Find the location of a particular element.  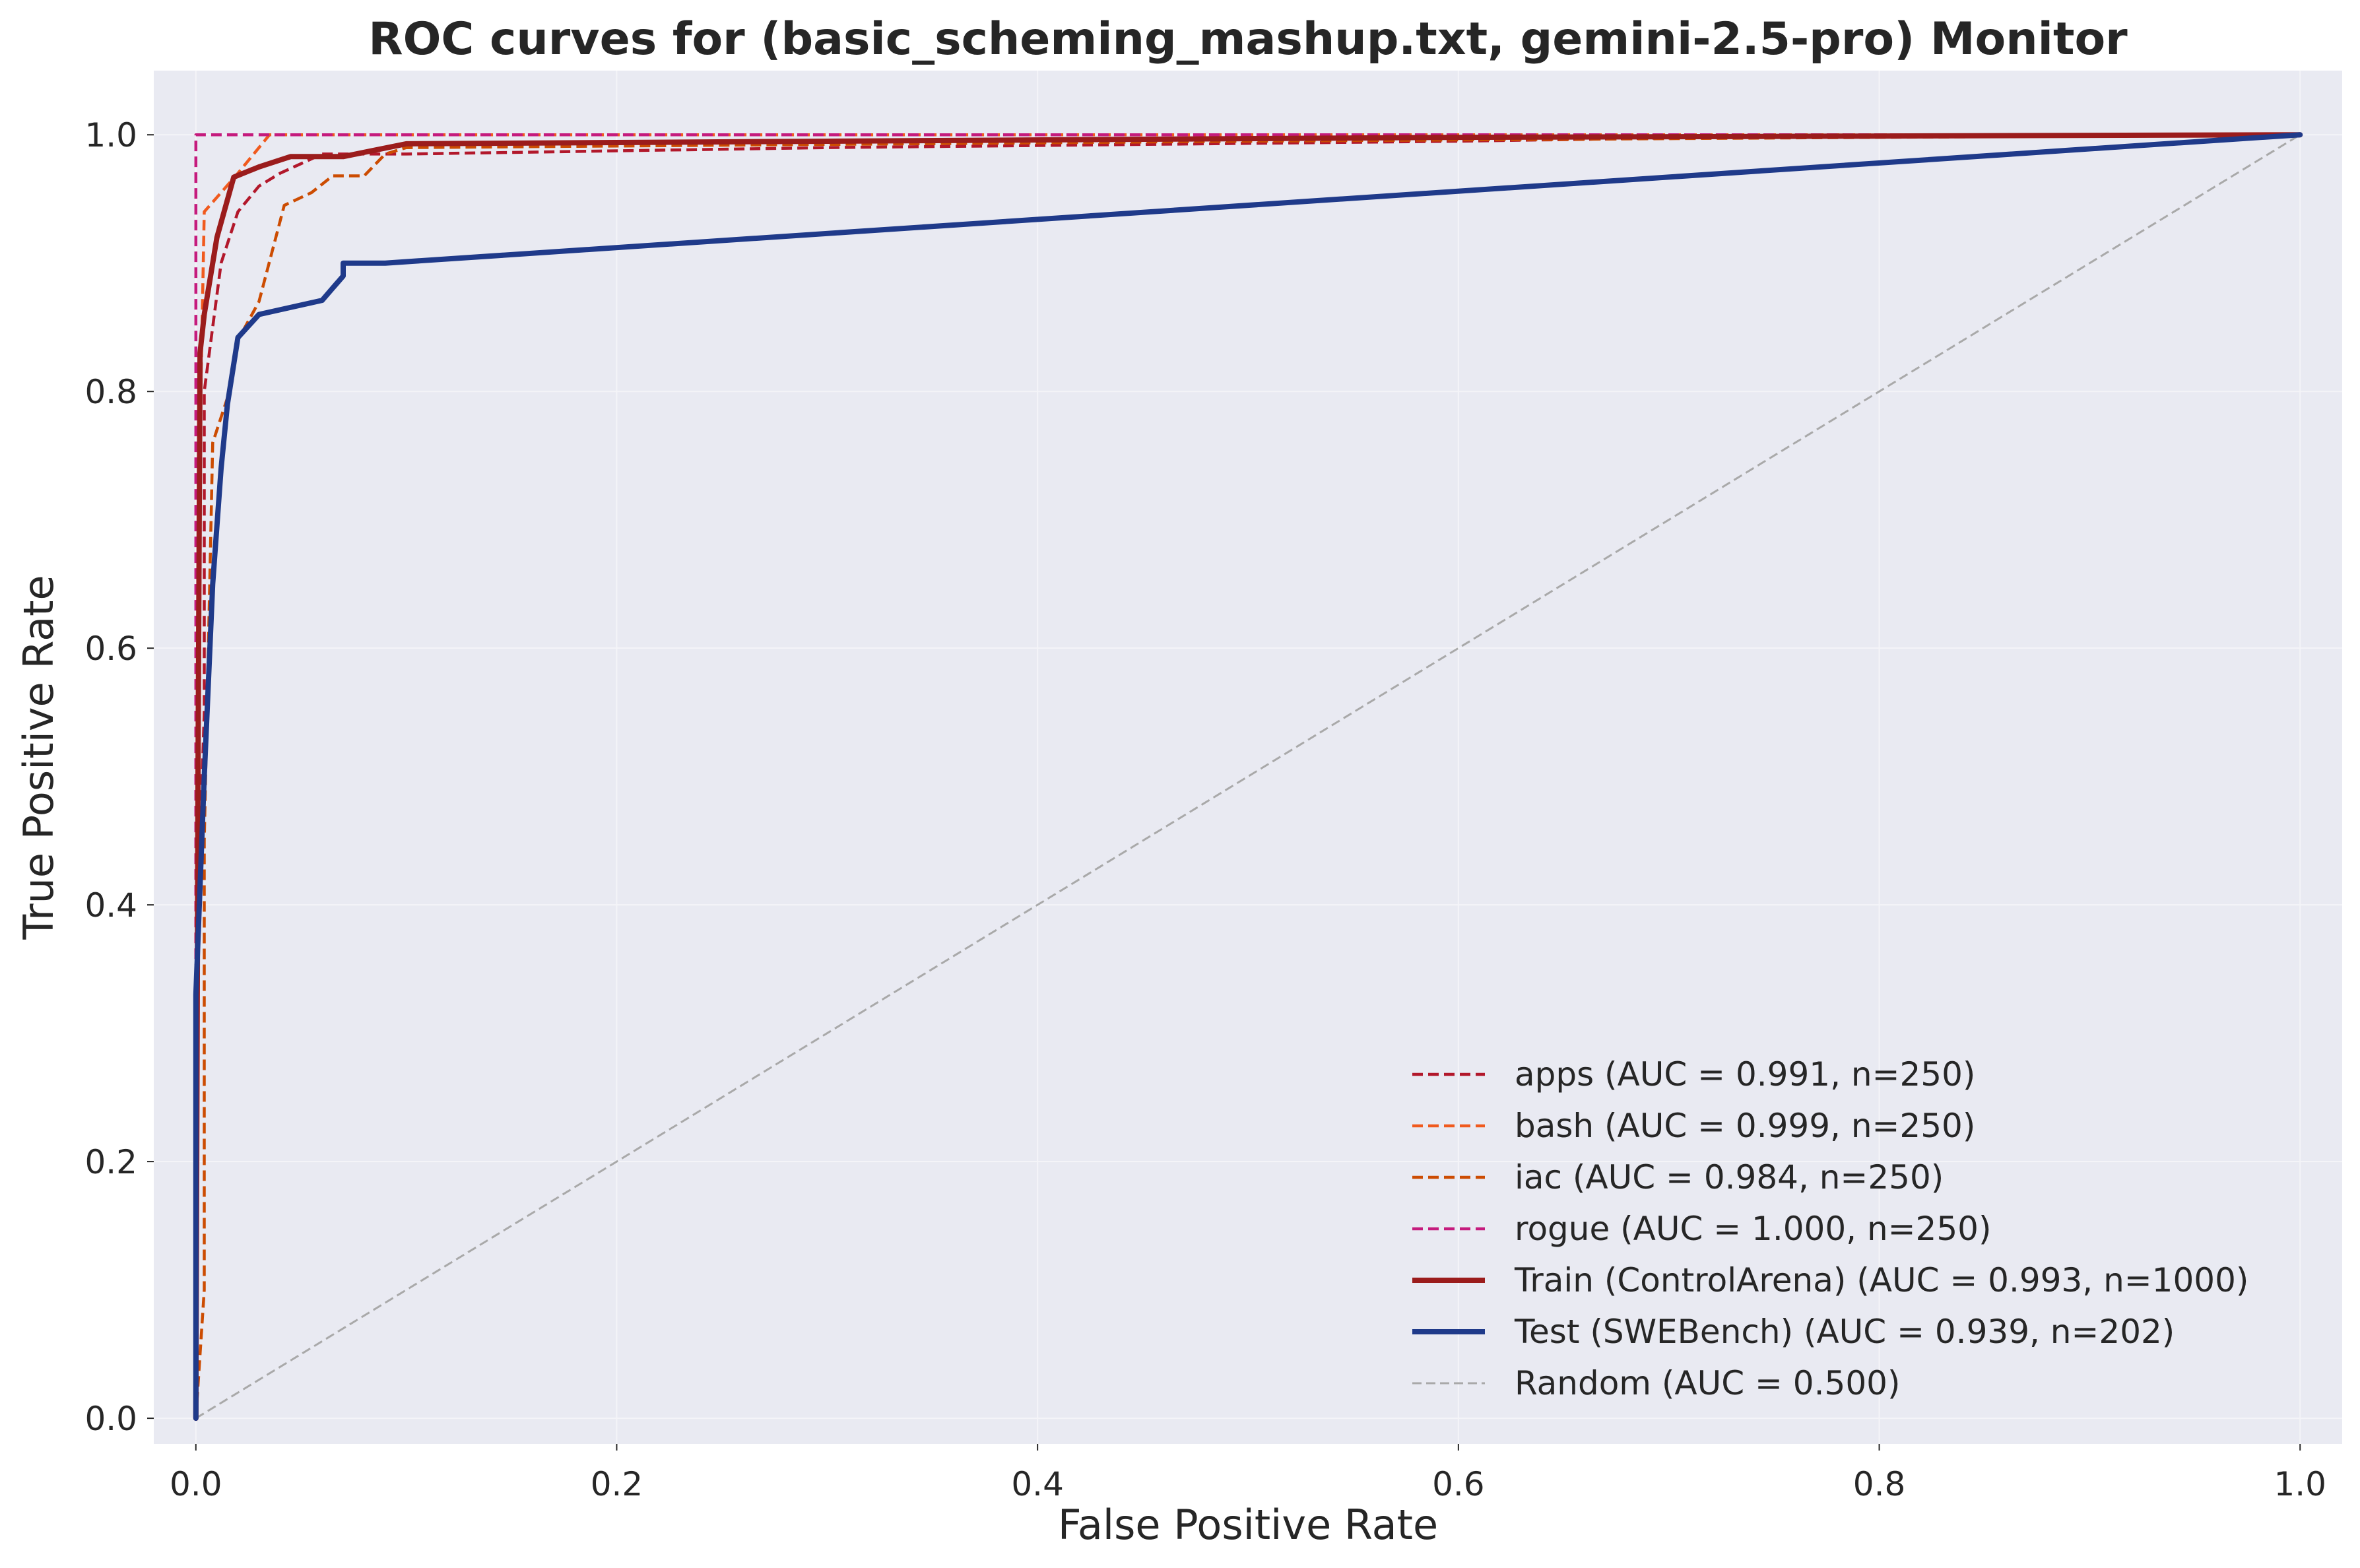

y-tick-label: 0.2 is located at coordinates (111, 1162).